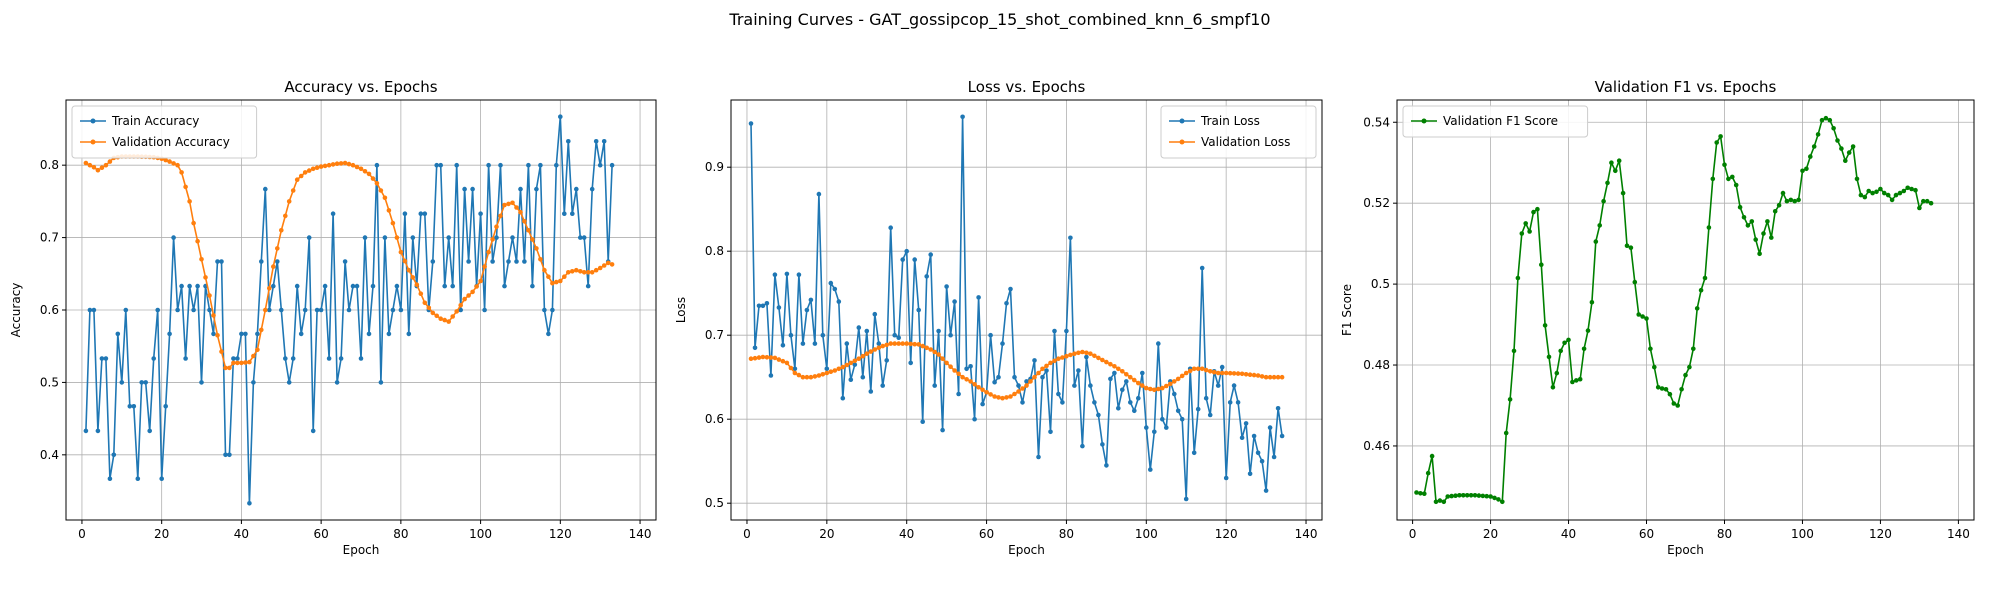 The width and height of the screenshot is (2000, 600). Describe the element at coordinates (361, 550) in the screenshot. I see `x-axis-label: Epoch` at that location.